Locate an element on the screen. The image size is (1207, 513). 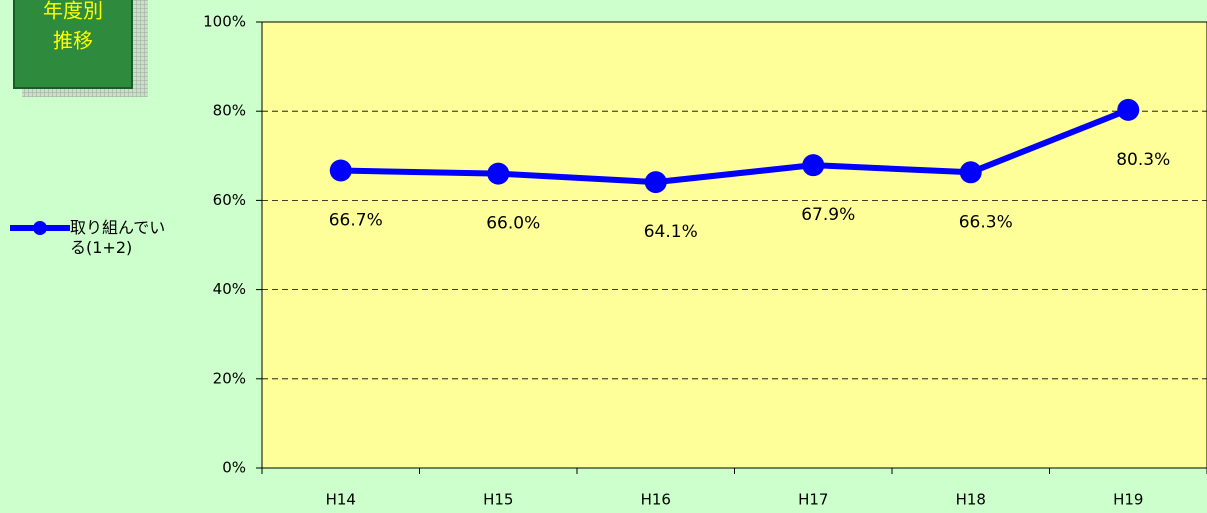
x-tick-label: H16 is located at coordinates (656, 500).